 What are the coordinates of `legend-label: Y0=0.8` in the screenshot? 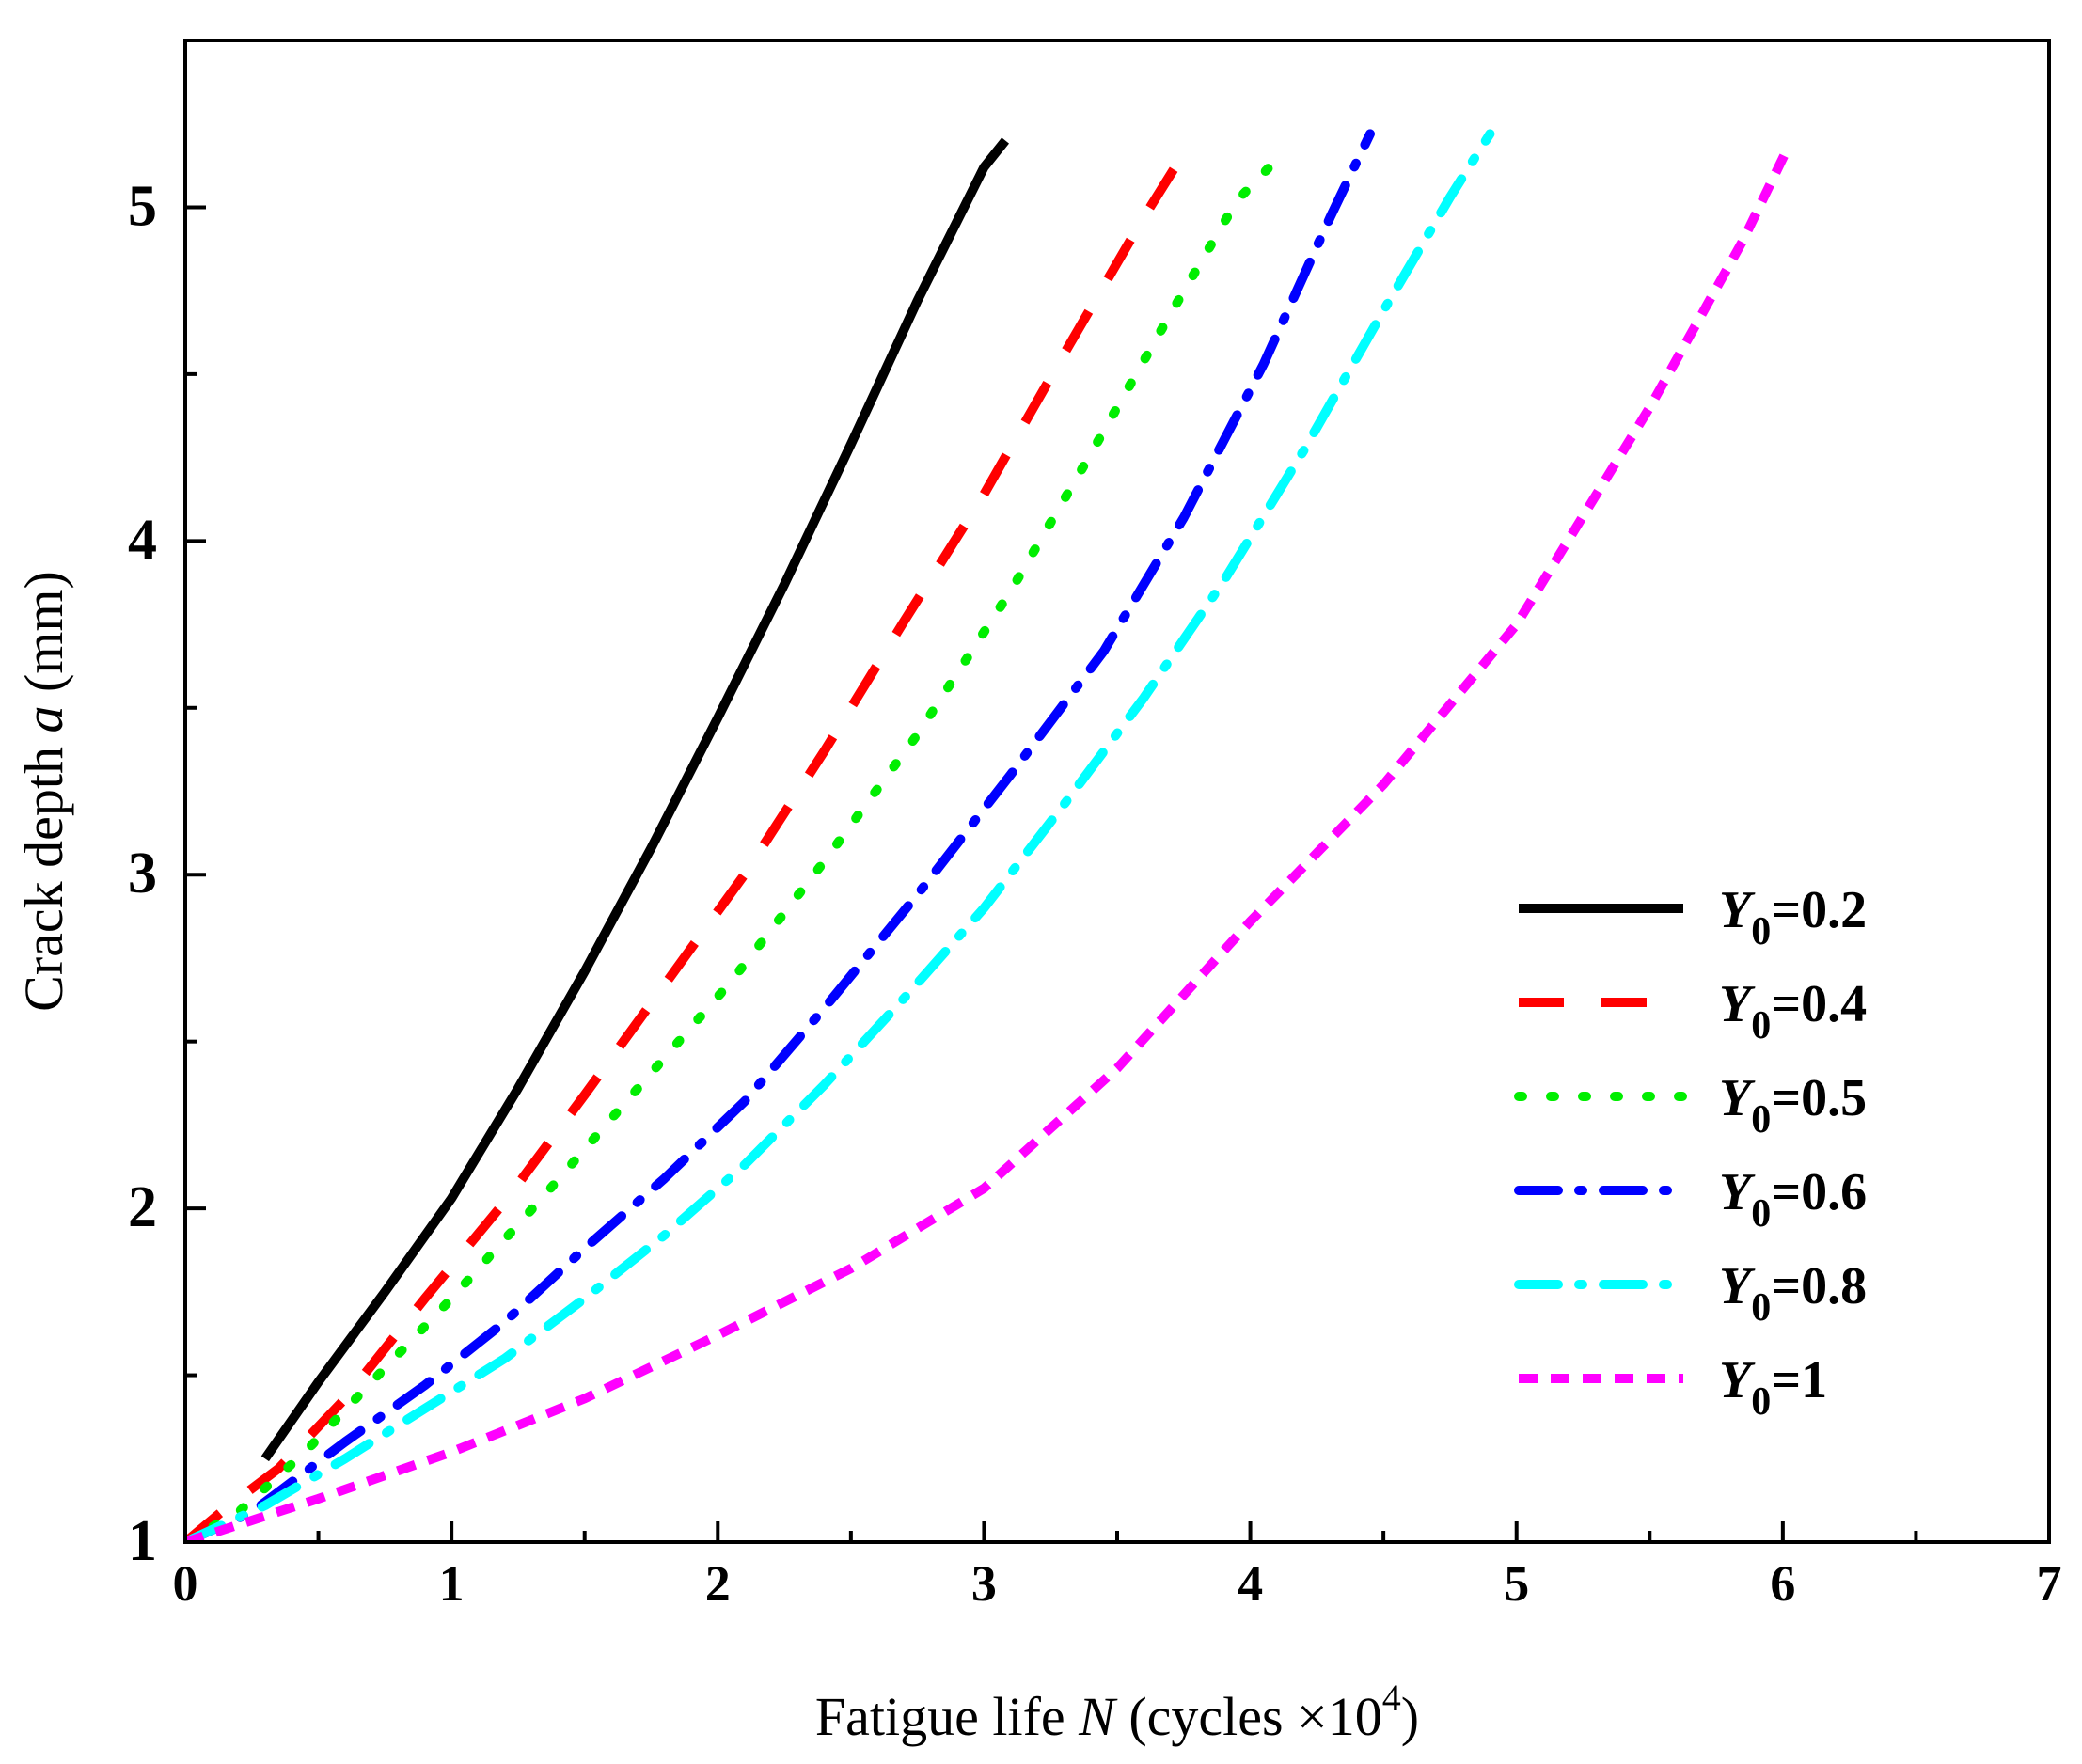 It's located at (1793, 1293).